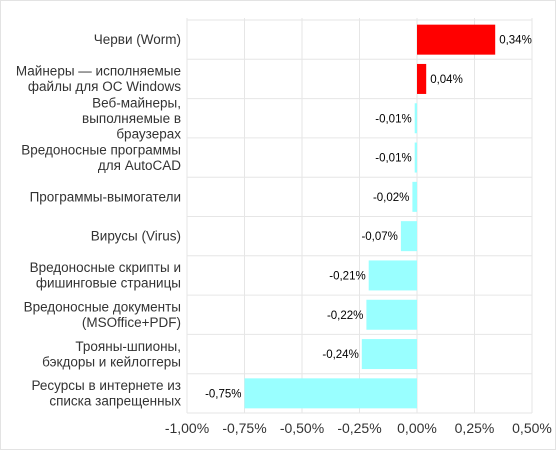 This screenshot has width=556, height=454. What do you see at coordinates (345, 316) in the screenshot?
I see `data-label: -0,22%` at bounding box center [345, 316].